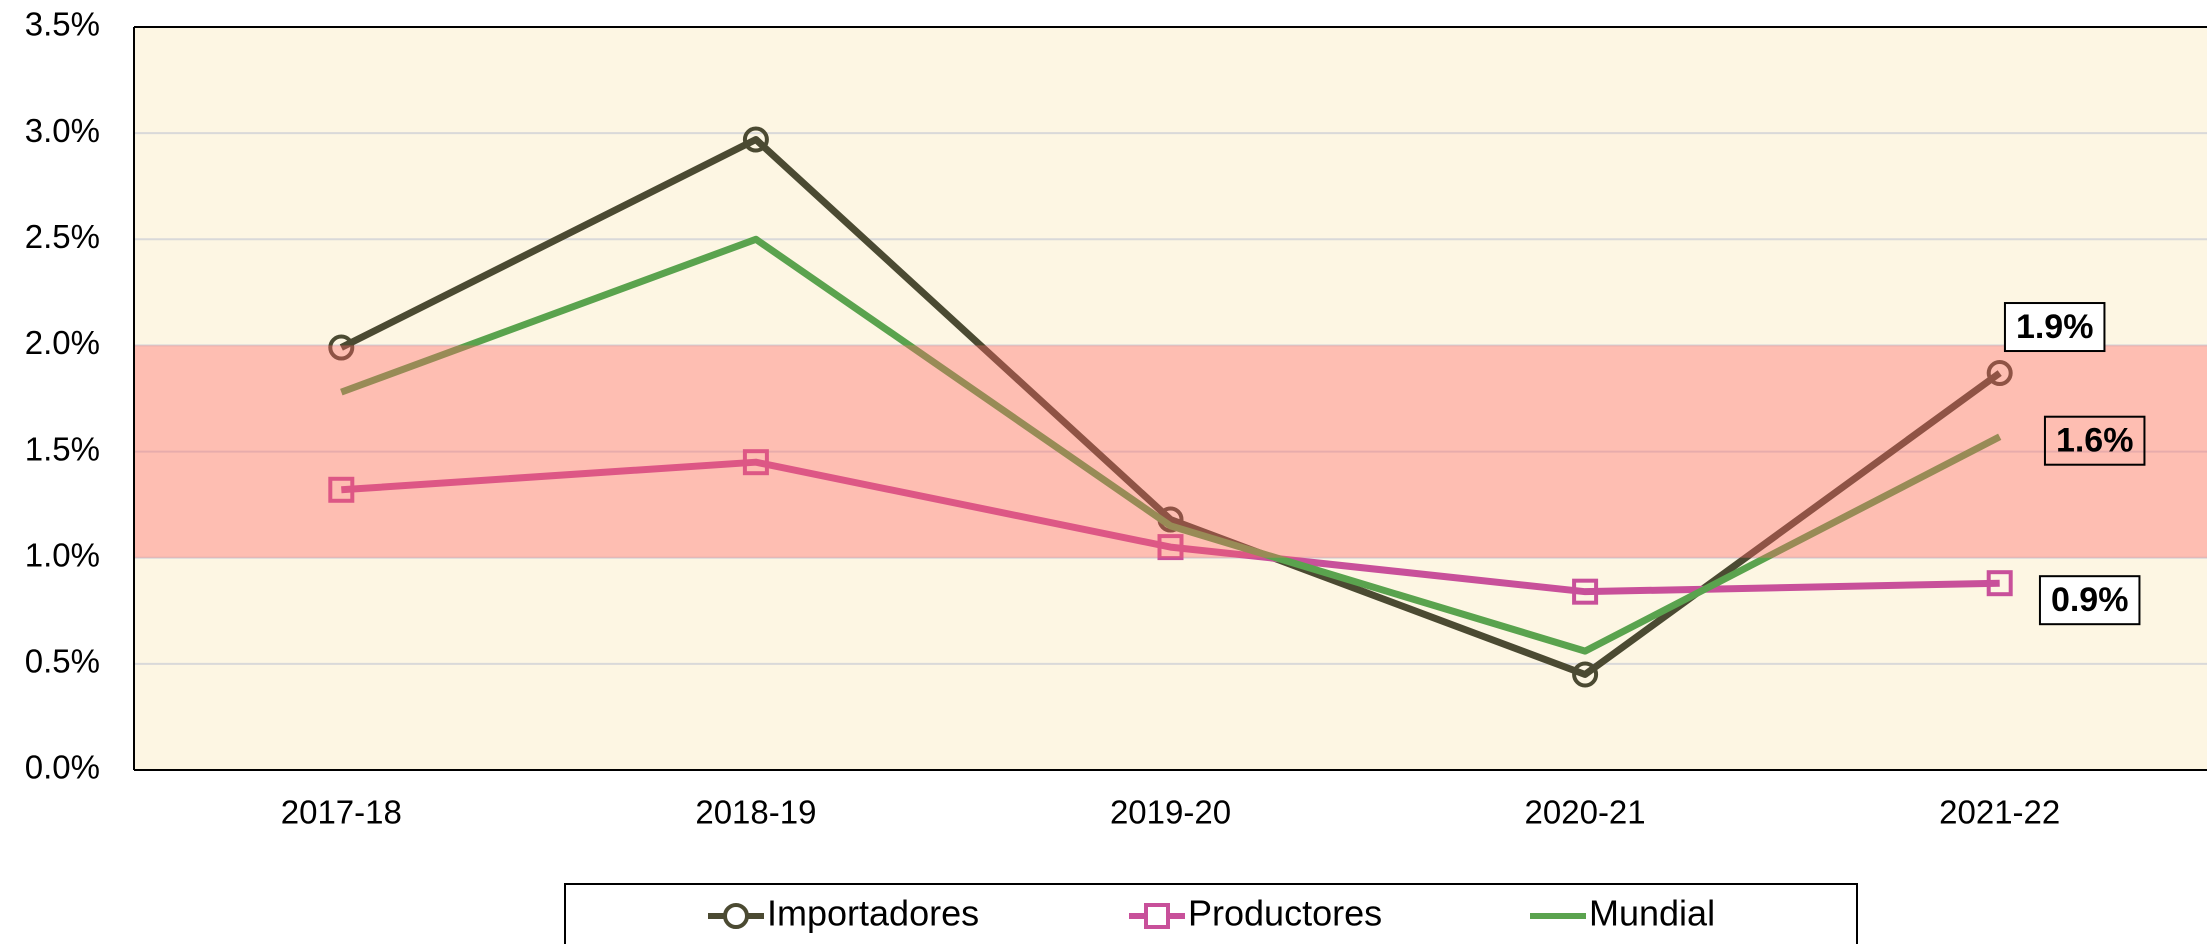 The image size is (2207, 944). I want to click on legend-box, so click(1211, 913).